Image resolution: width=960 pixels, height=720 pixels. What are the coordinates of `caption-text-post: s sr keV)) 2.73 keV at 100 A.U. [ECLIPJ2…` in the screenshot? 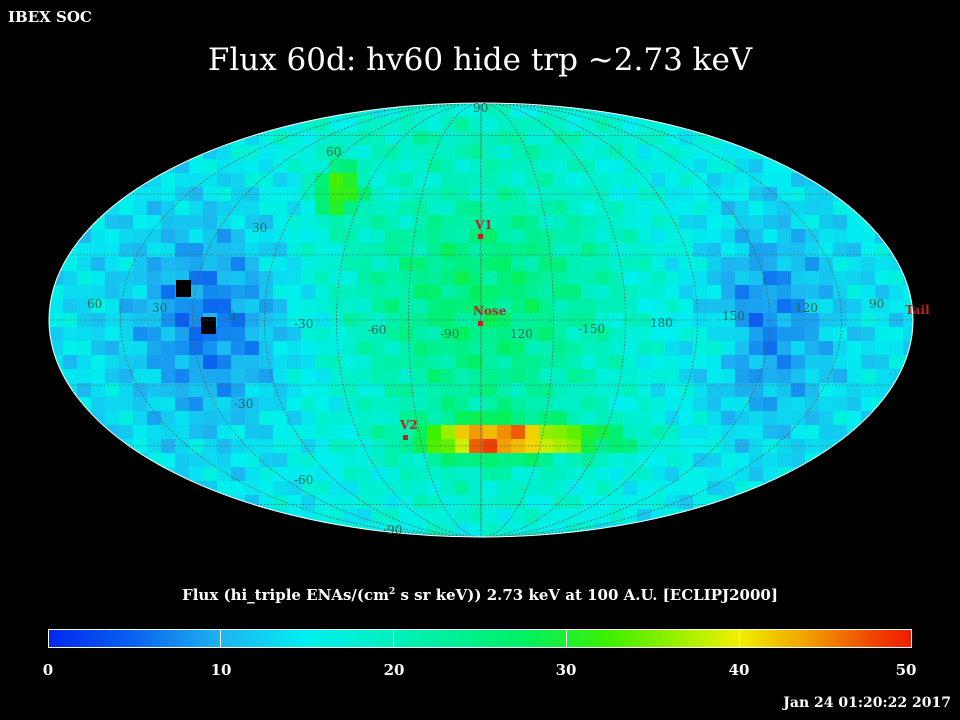 It's located at (586, 595).